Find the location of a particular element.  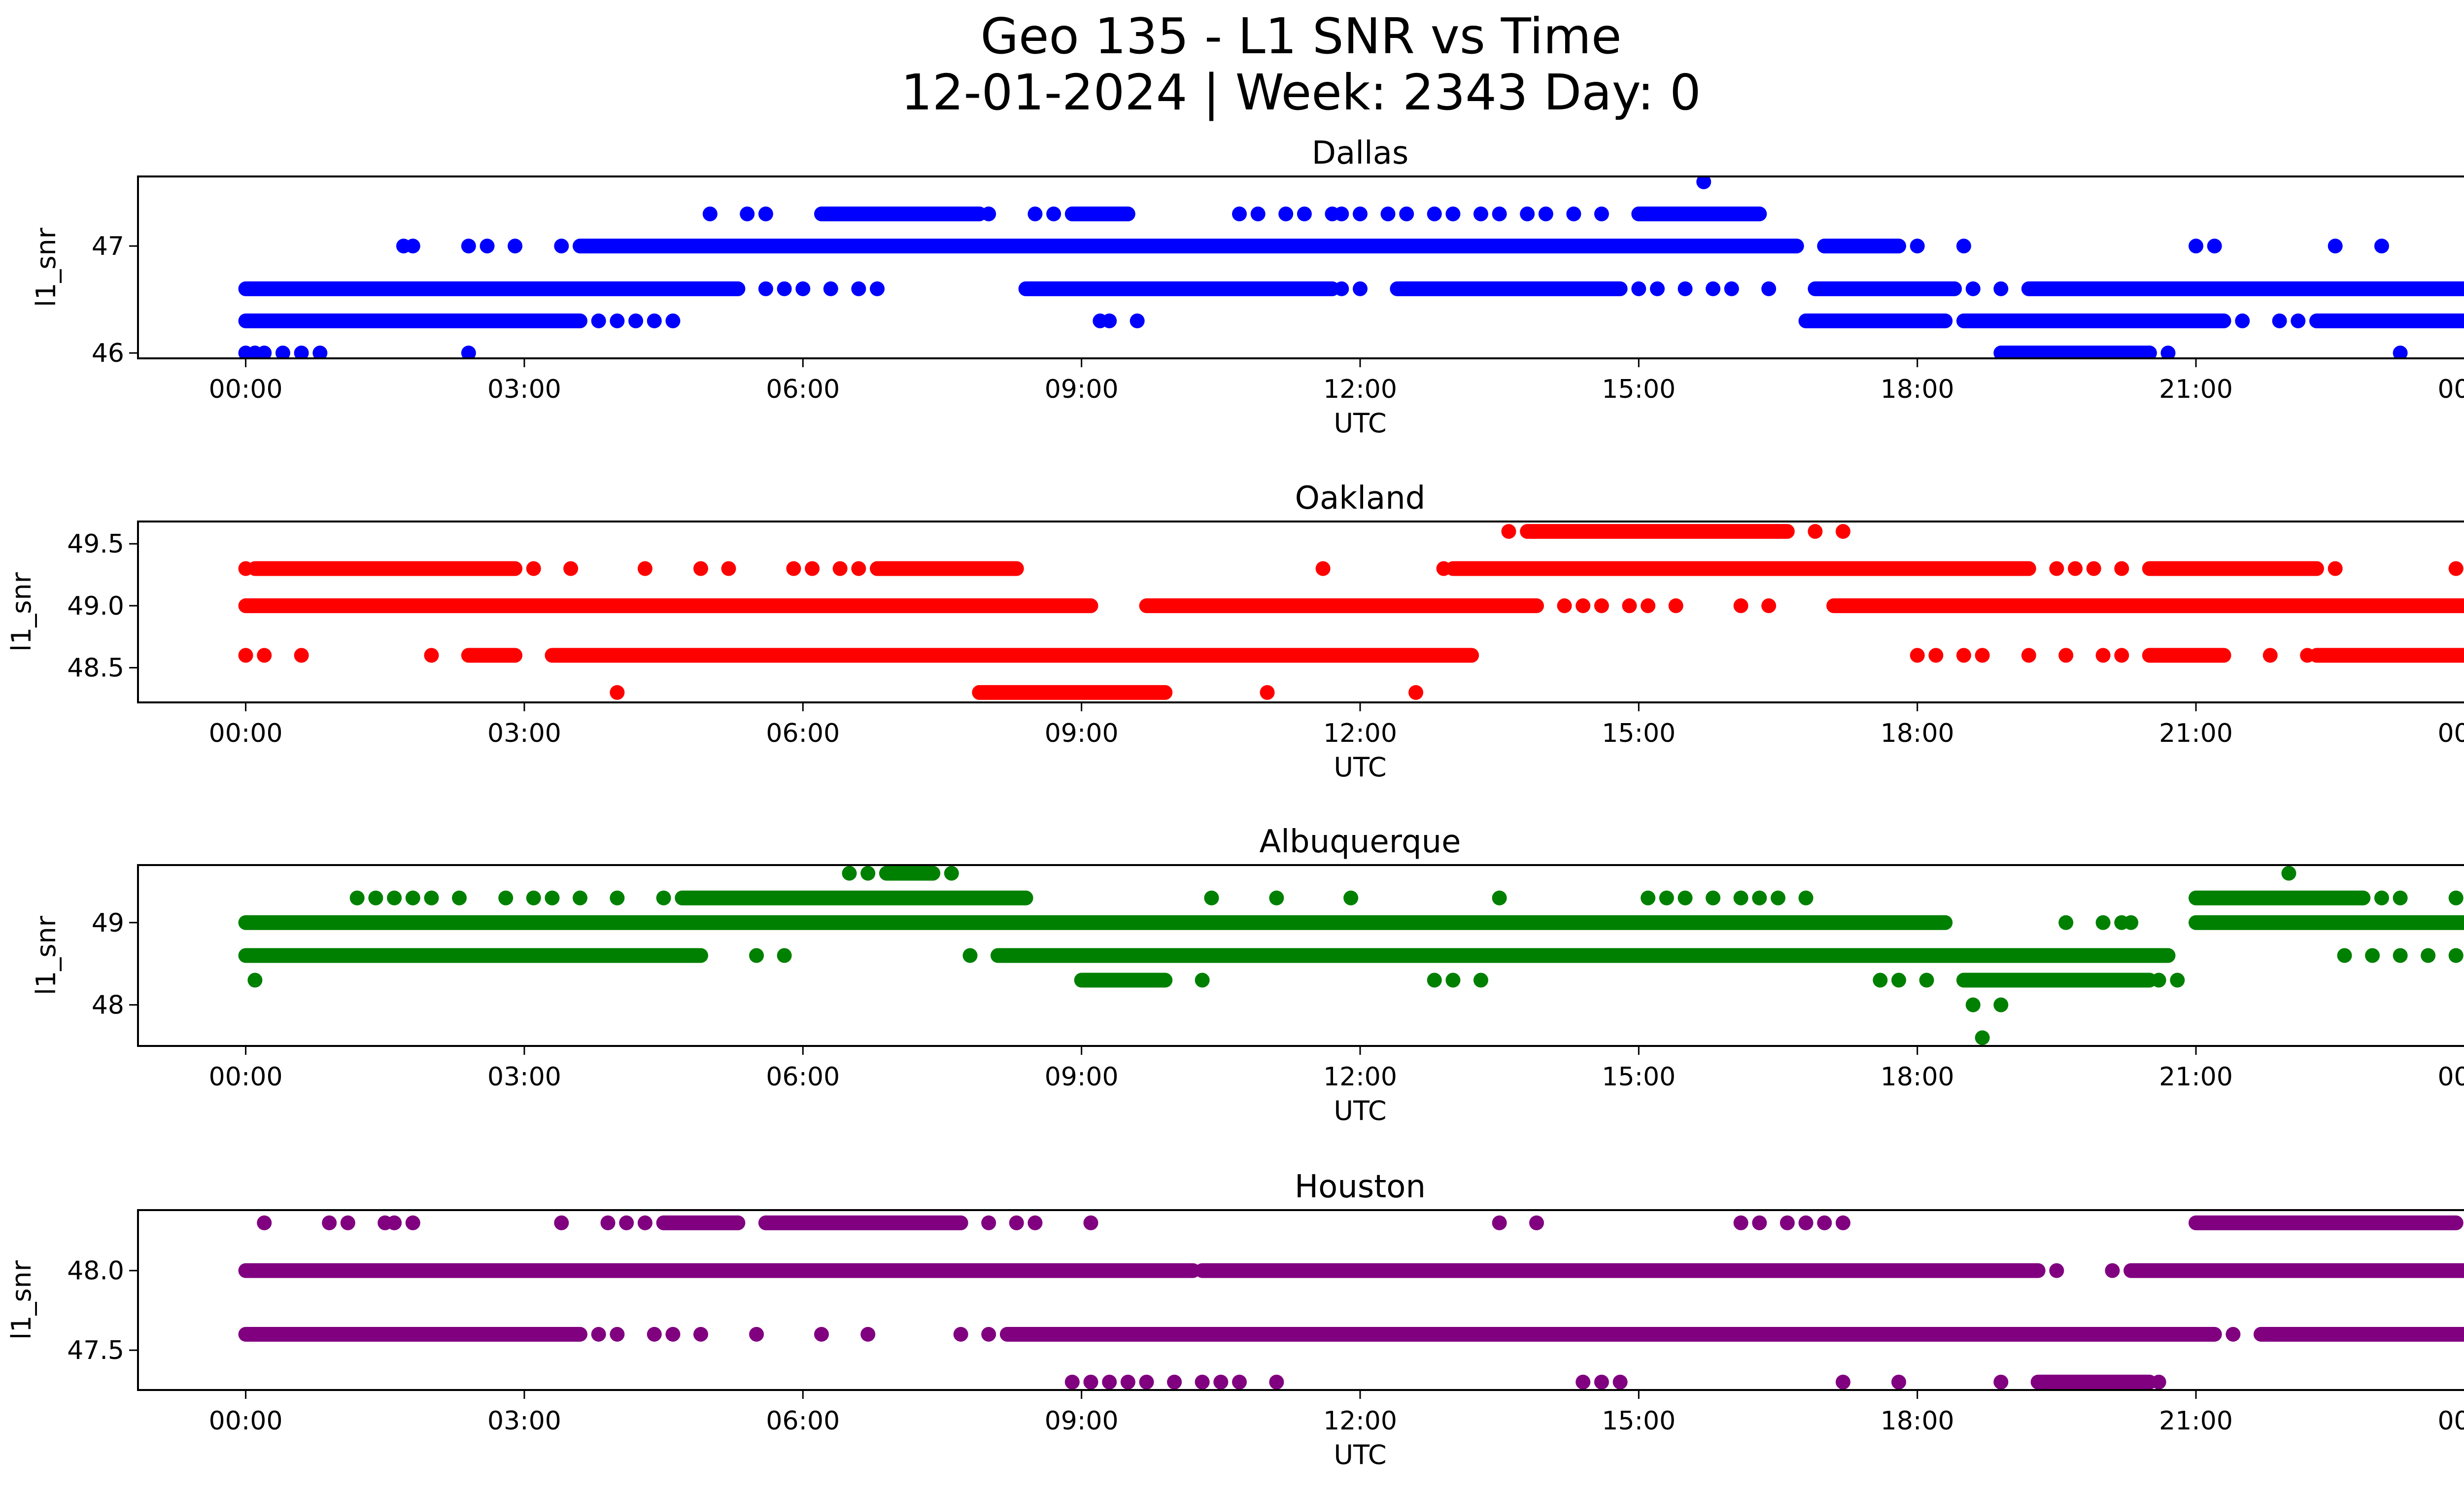

x-axis-label: UTC is located at coordinates (1360, 1110).